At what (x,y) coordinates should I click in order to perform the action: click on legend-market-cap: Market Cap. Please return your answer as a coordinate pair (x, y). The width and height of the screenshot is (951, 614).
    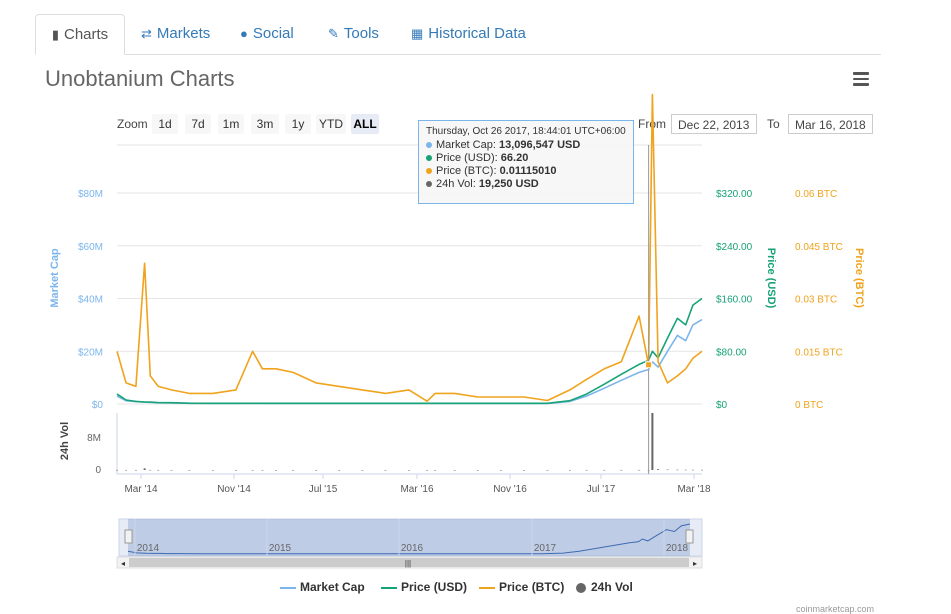
    Looking at the image, I should click on (322, 587).